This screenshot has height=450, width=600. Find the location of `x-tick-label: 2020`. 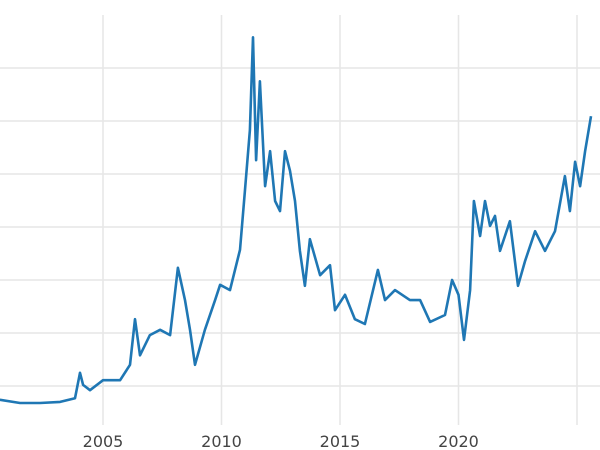

x-tick-label: 2020 is located at coordinates (458, 441).